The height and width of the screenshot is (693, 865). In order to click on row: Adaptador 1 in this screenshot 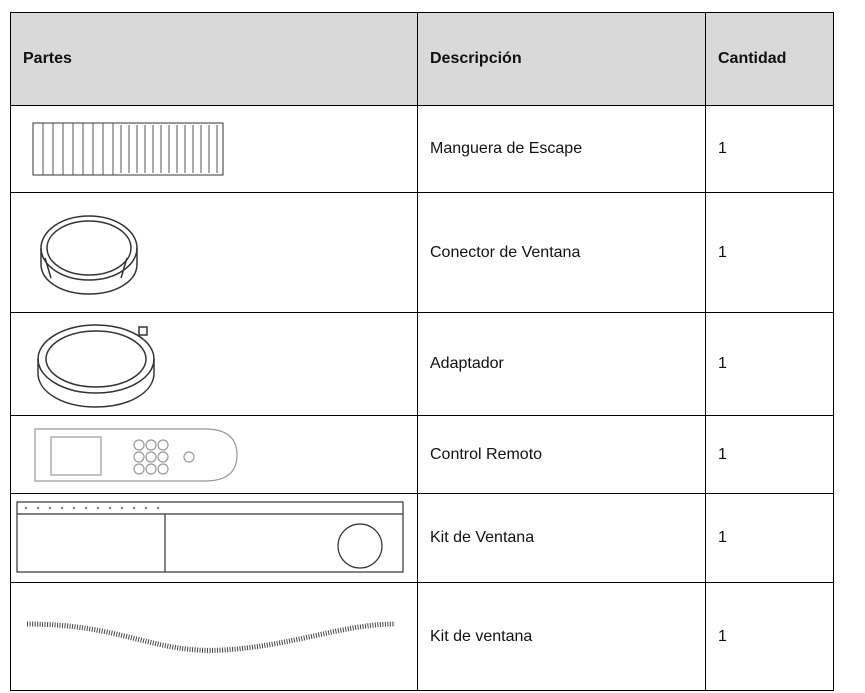, I will do `click(422, 364)`.